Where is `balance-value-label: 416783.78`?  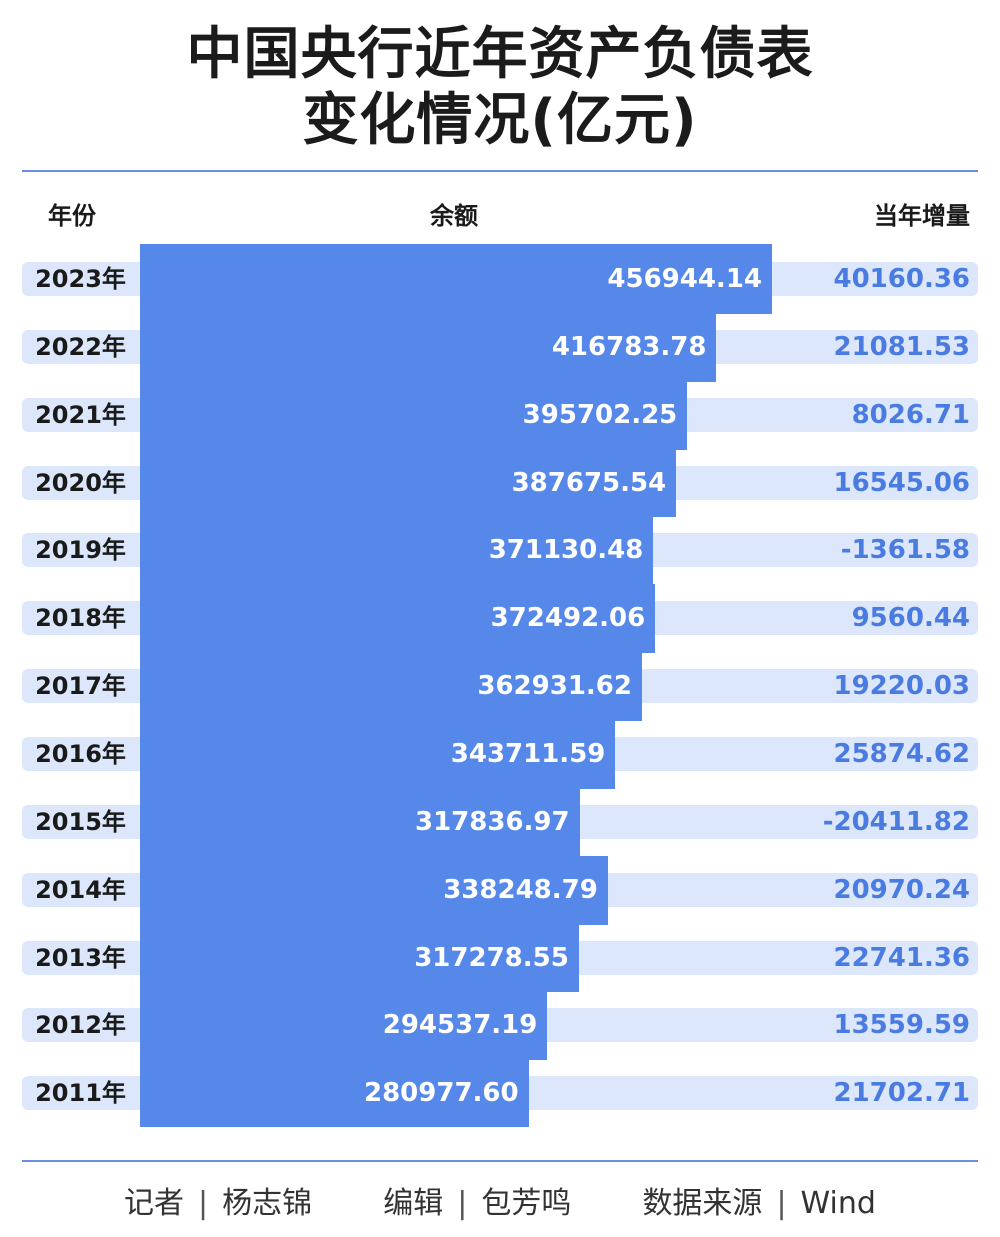
balance-value-label: 416783.78 is located at coordinates (629, 346).